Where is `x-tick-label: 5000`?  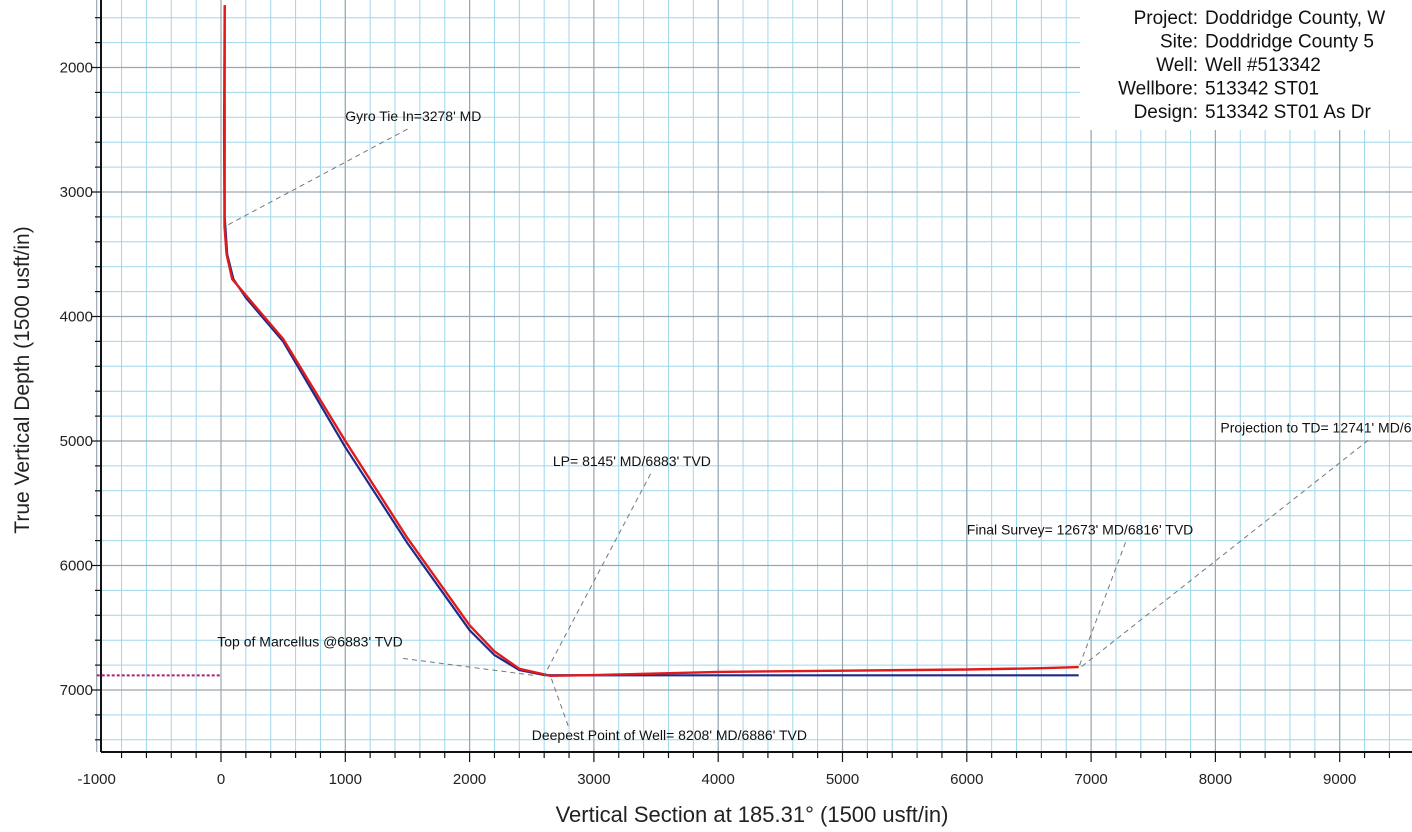
x-tick-label: 5000 is located at coordinates (842, 779).